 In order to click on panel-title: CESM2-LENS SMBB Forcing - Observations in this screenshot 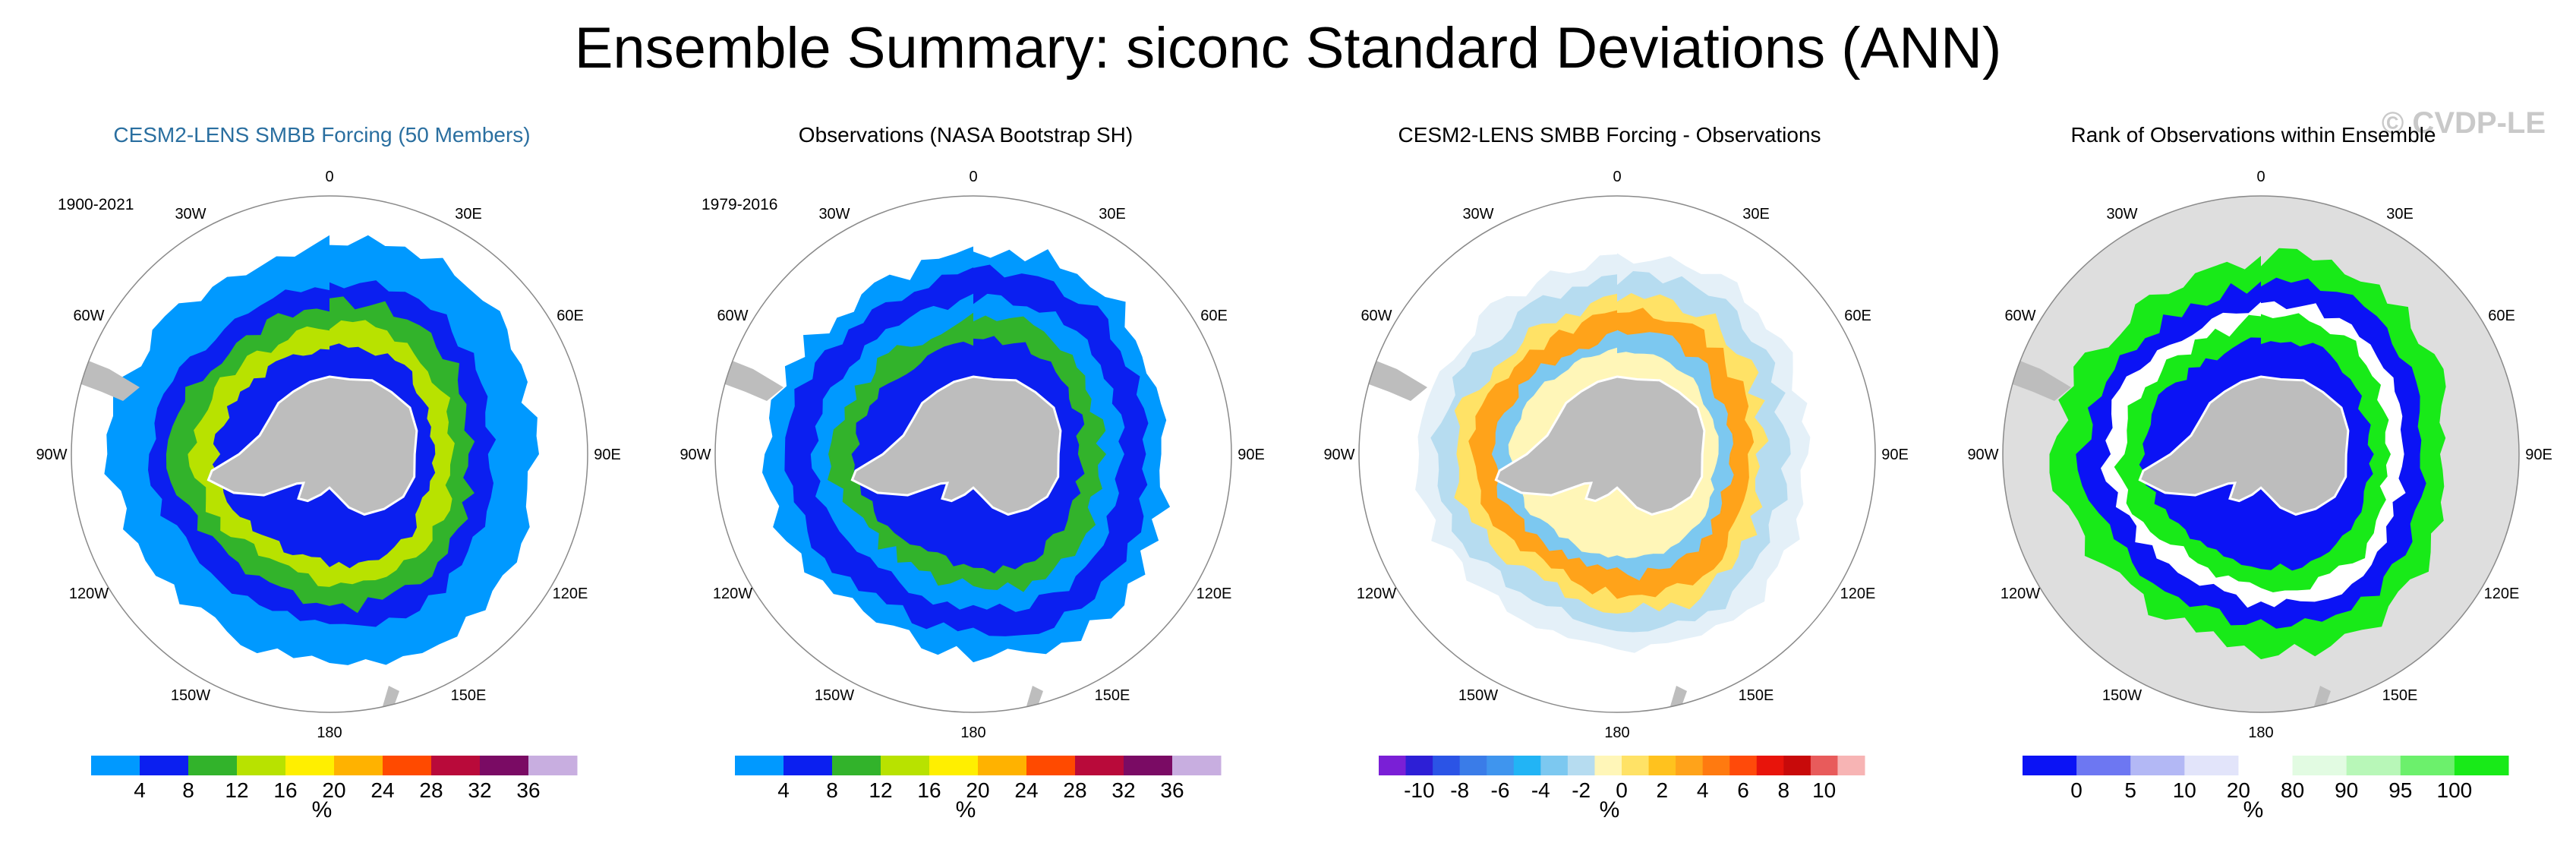, I will do `click(1609, 135)`.